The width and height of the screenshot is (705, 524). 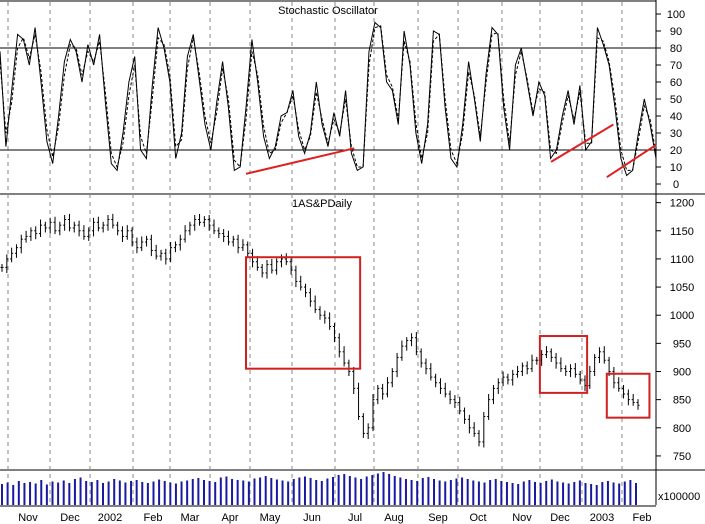 I want to click on price-y-tick-label: 1050, so click(x=682, y=288).